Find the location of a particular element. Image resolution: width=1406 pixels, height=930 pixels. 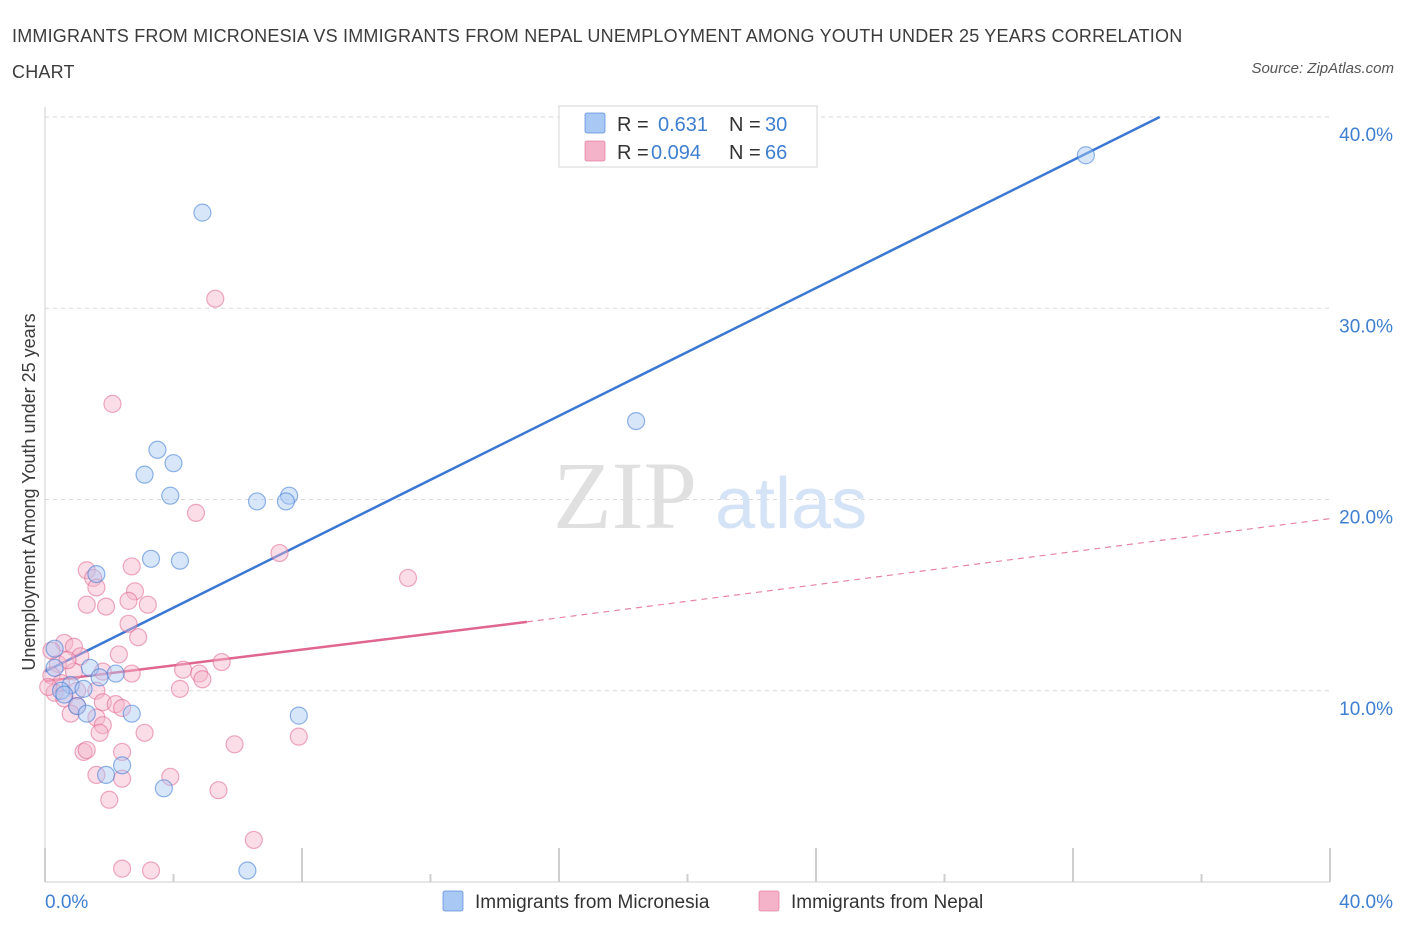

legend-n-label-nepal: N = is located at coordinates (745, 153).